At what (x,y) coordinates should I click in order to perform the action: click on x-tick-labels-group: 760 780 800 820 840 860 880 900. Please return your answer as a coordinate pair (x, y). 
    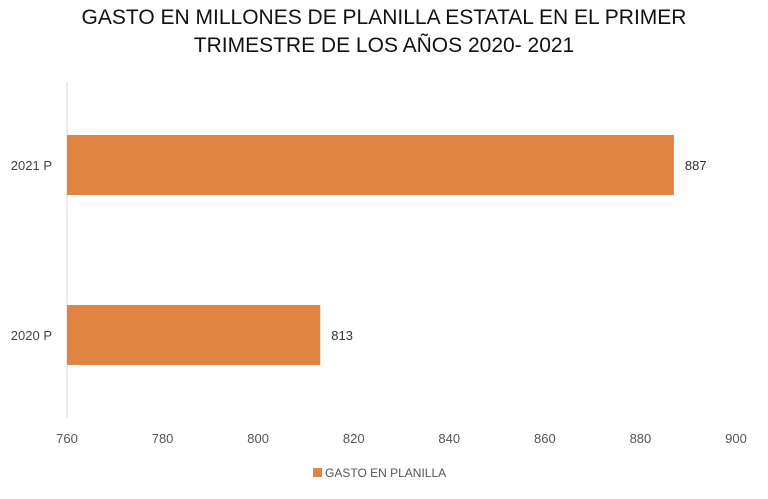
    Looking at the image, I should click on (401, 438).